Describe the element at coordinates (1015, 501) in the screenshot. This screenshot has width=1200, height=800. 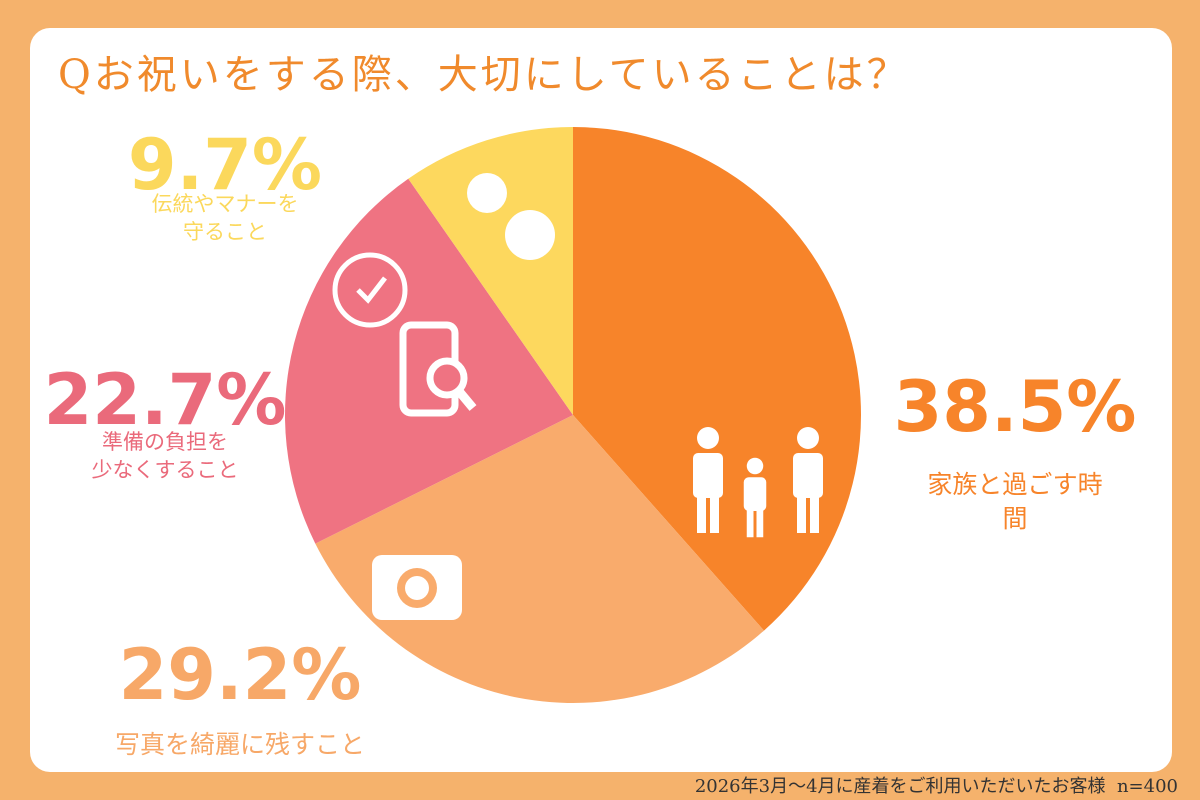
I see `category-label: 家族と過ごす時間` at that location.